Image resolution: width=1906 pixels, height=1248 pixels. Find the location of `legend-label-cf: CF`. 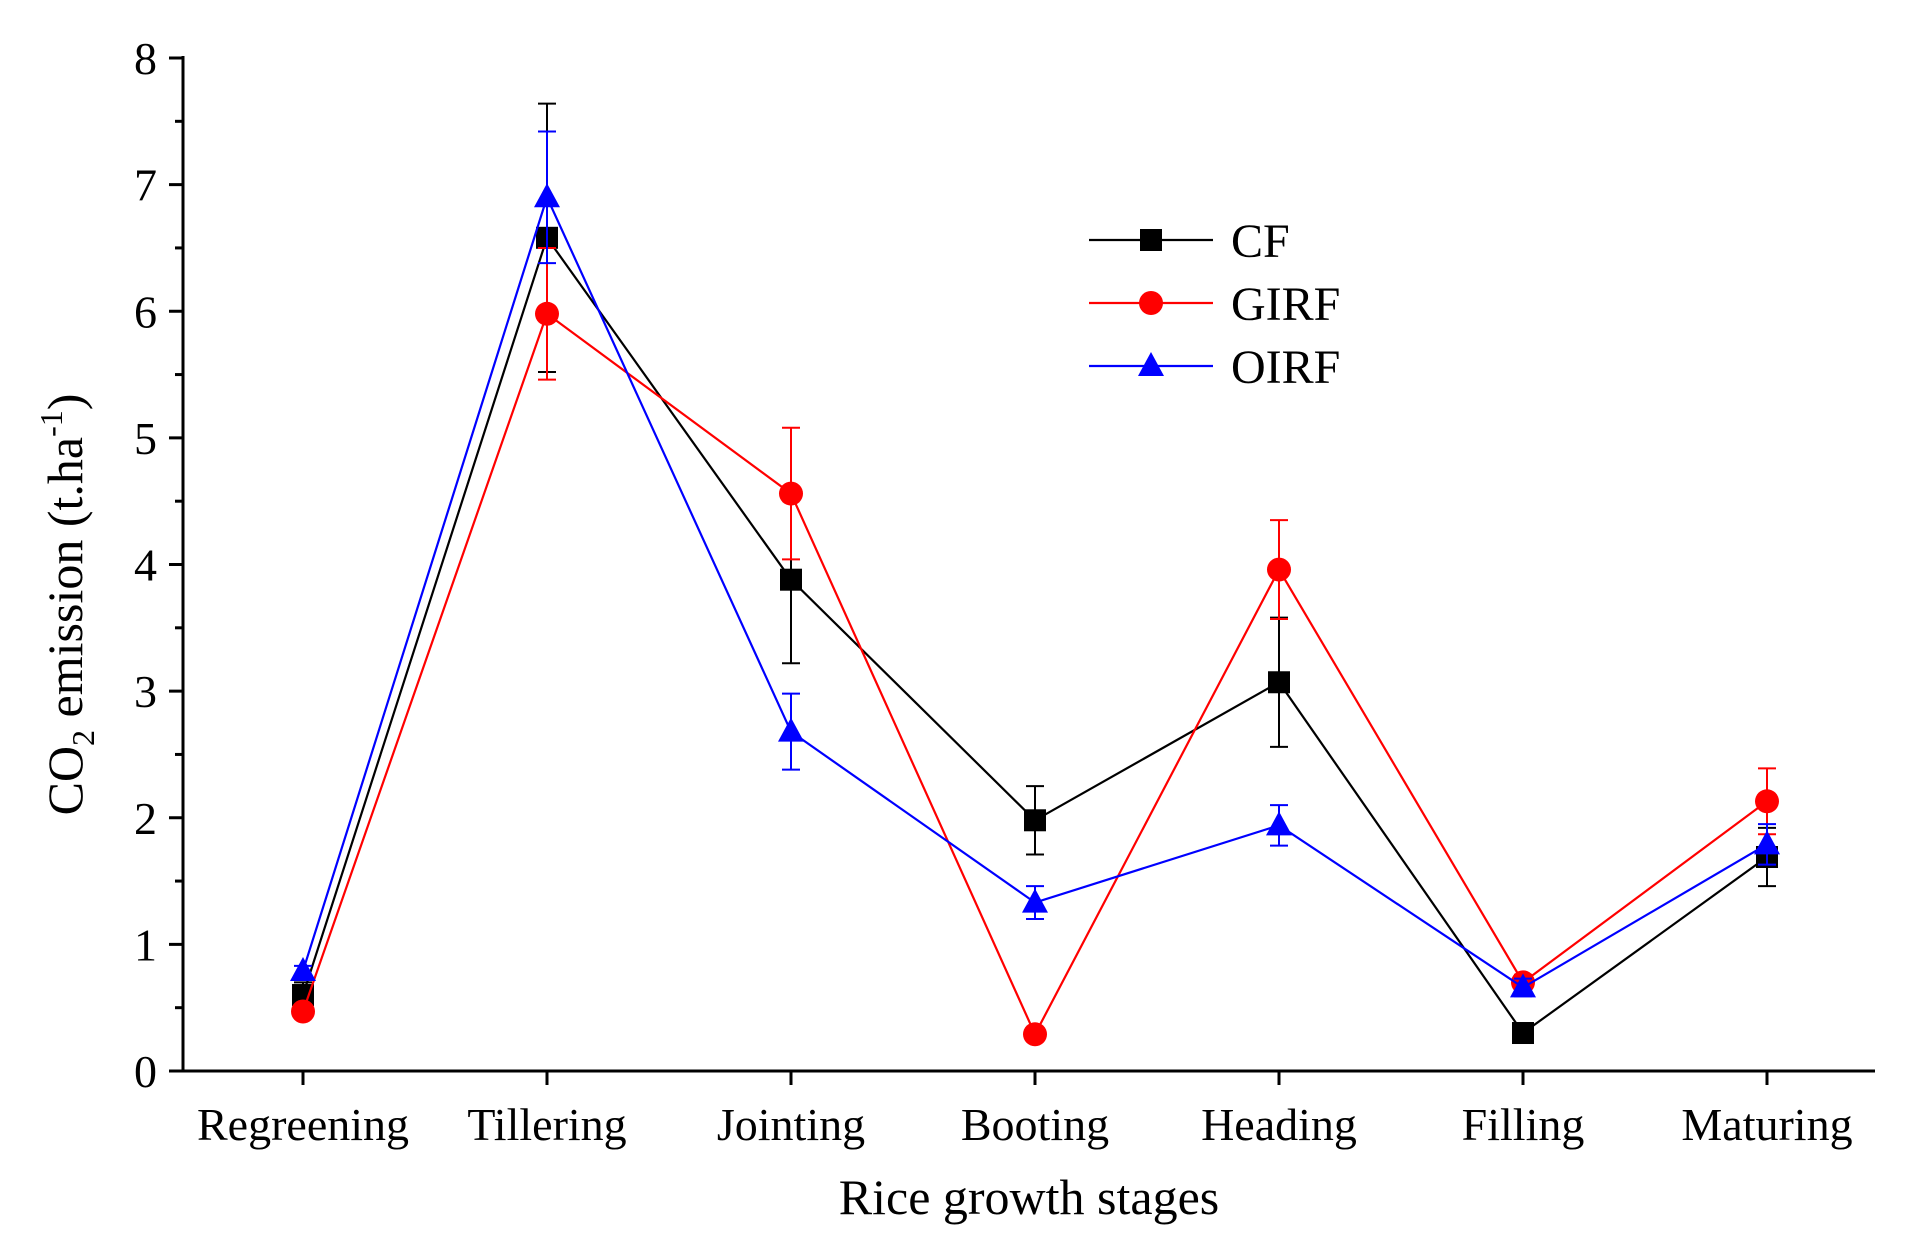

legend-label-cf: CF is located at coordinates (1260, 241).